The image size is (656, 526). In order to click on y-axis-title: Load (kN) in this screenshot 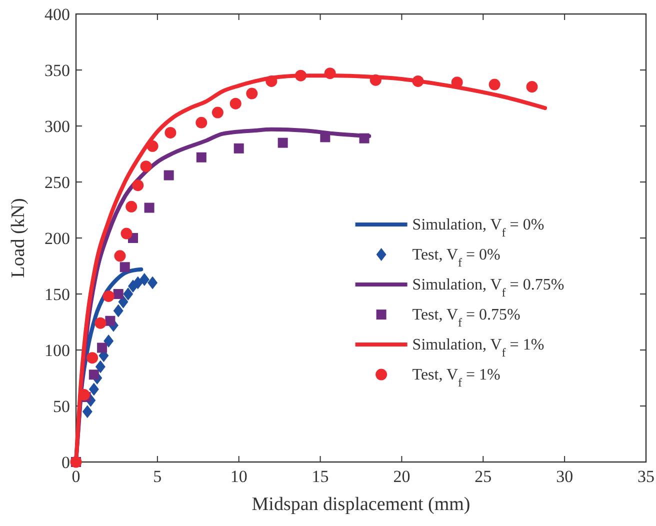, I will do `click(18, 238)`.